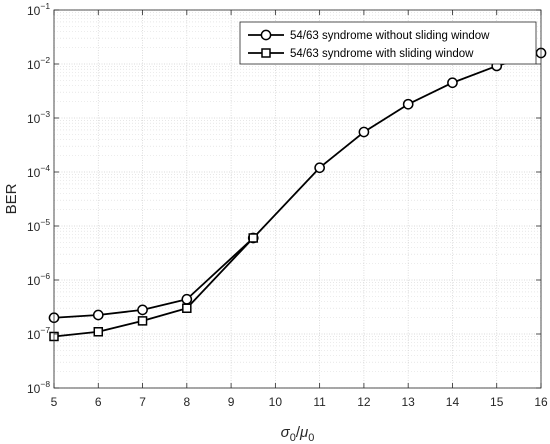  What do you see at coordinates (390, 36) in the screenshot?
I see `legend-label: 54/63 syndrome without sliding window` at bounding box center [390, 36].